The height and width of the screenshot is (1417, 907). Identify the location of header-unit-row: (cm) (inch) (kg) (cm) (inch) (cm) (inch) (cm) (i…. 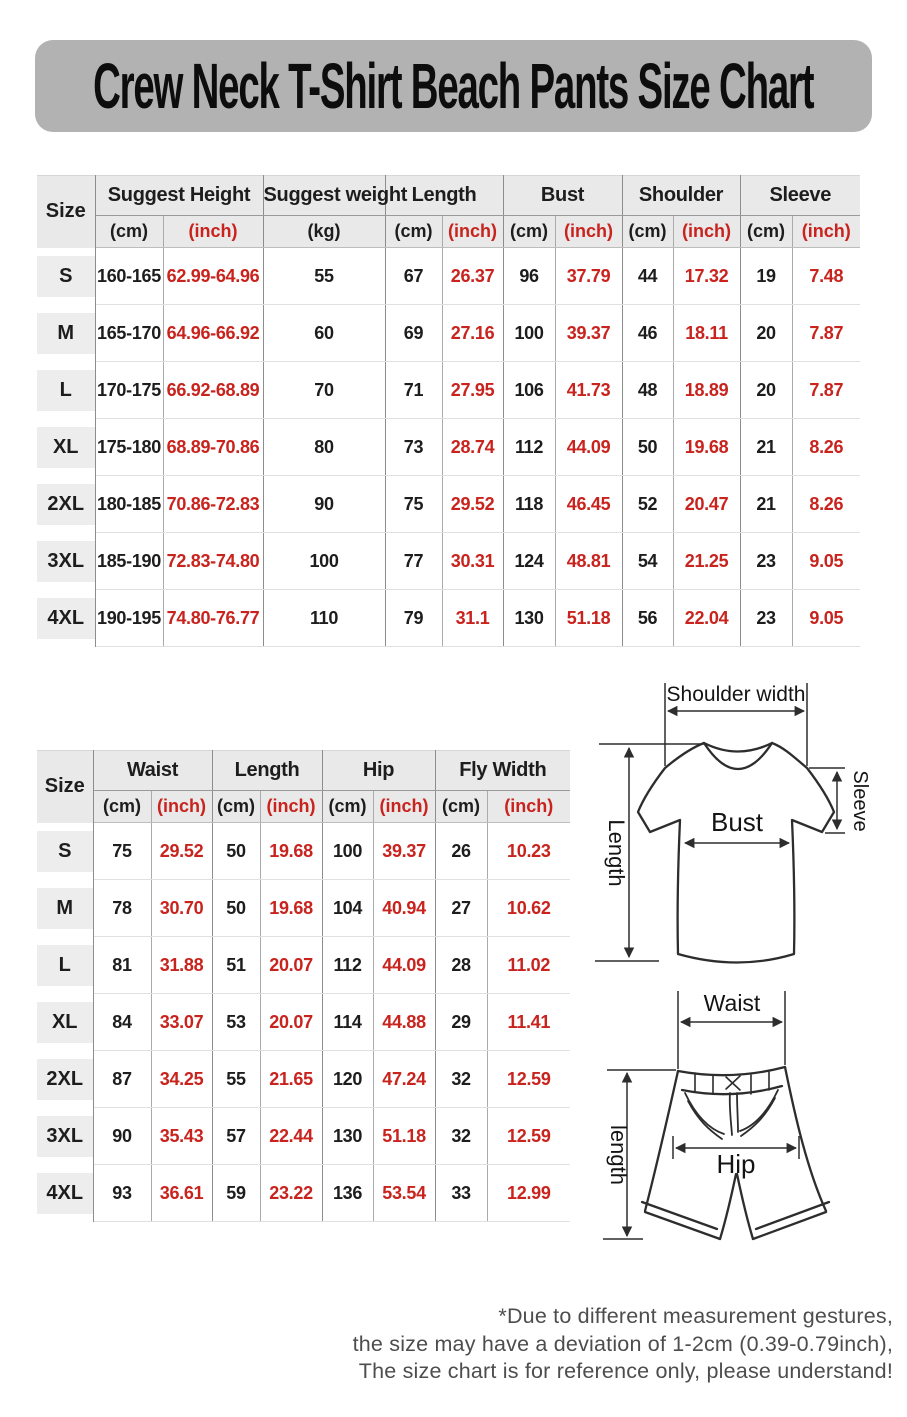
(449, 231).